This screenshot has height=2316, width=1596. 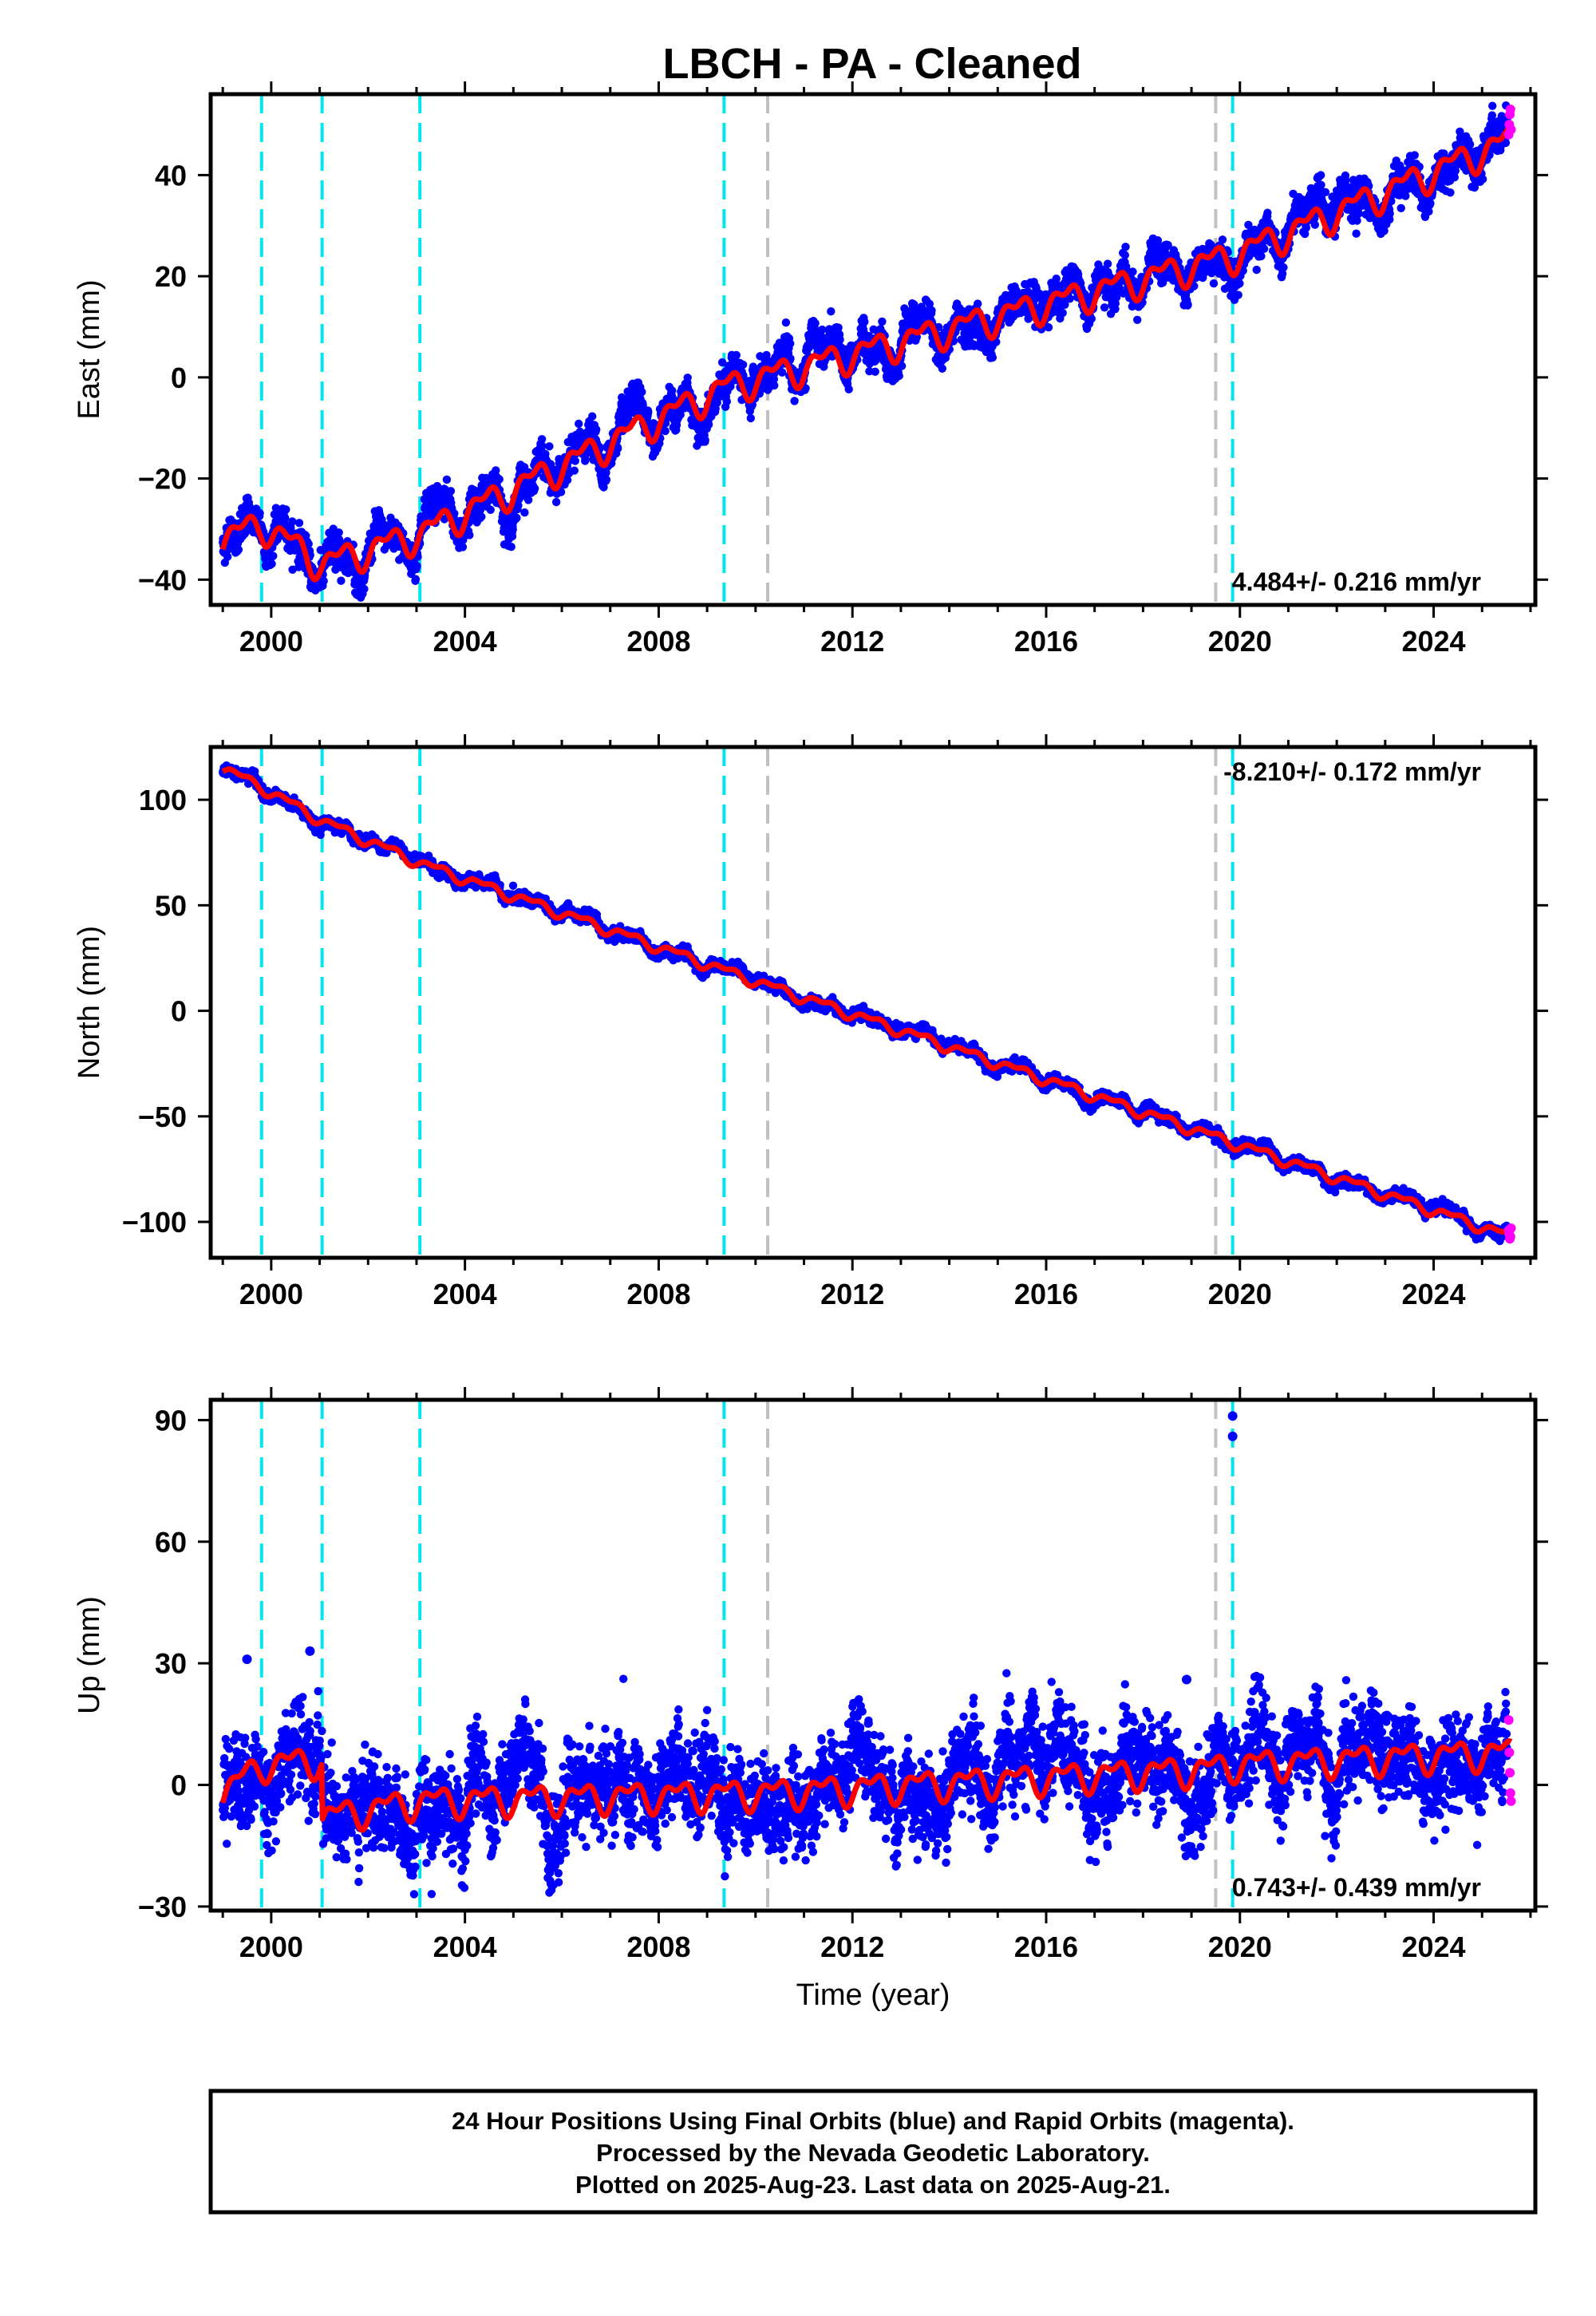 What do you see at coordinates (171, 175) in the screenshot?
I see `y-tick-label: 40` at bounding box center [171, 175].